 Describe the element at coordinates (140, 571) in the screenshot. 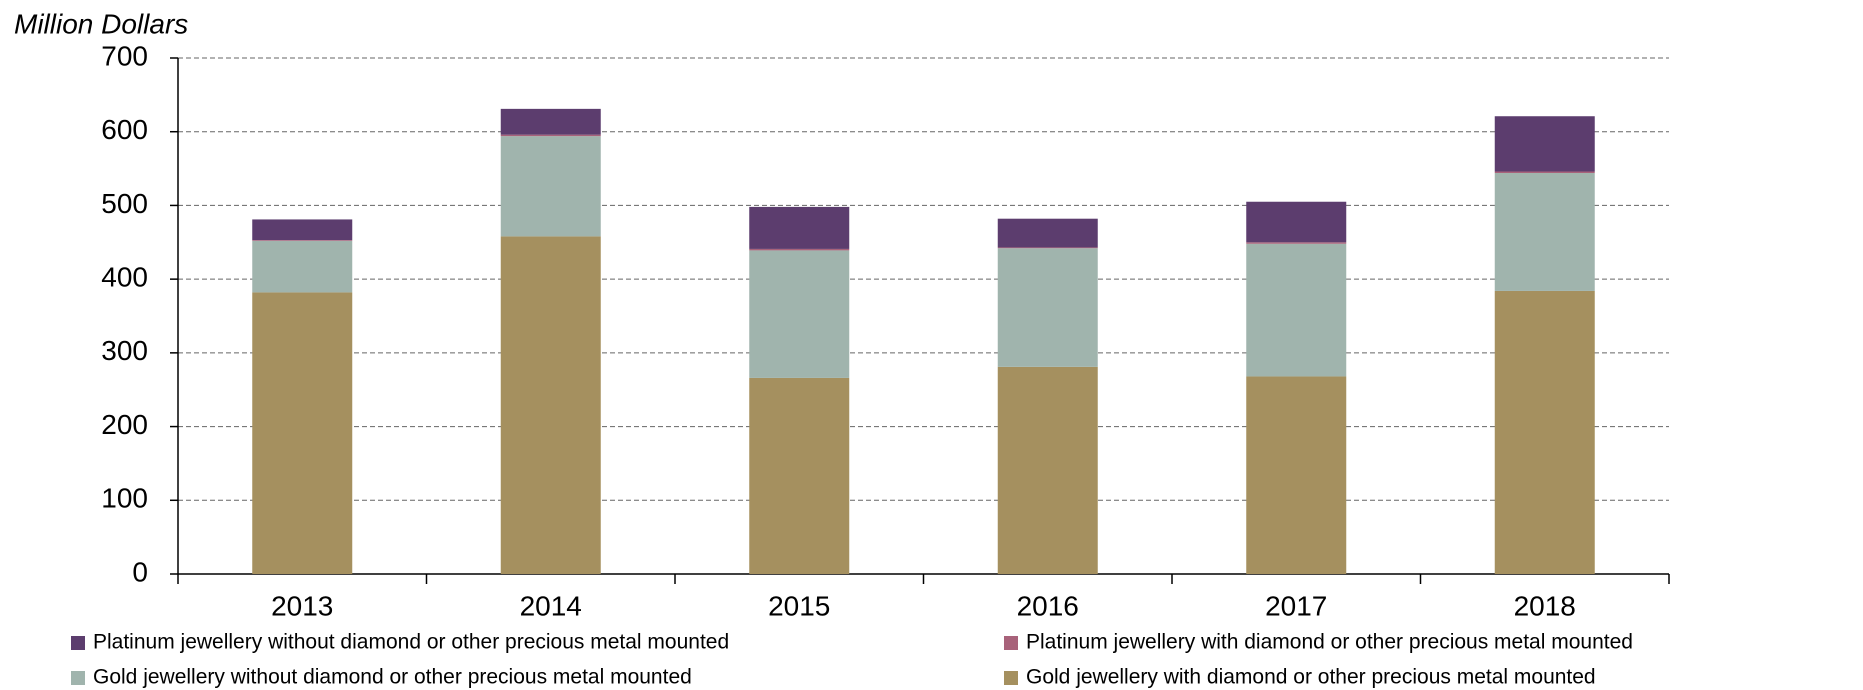

I see `y-tick-label: 0` at that location.